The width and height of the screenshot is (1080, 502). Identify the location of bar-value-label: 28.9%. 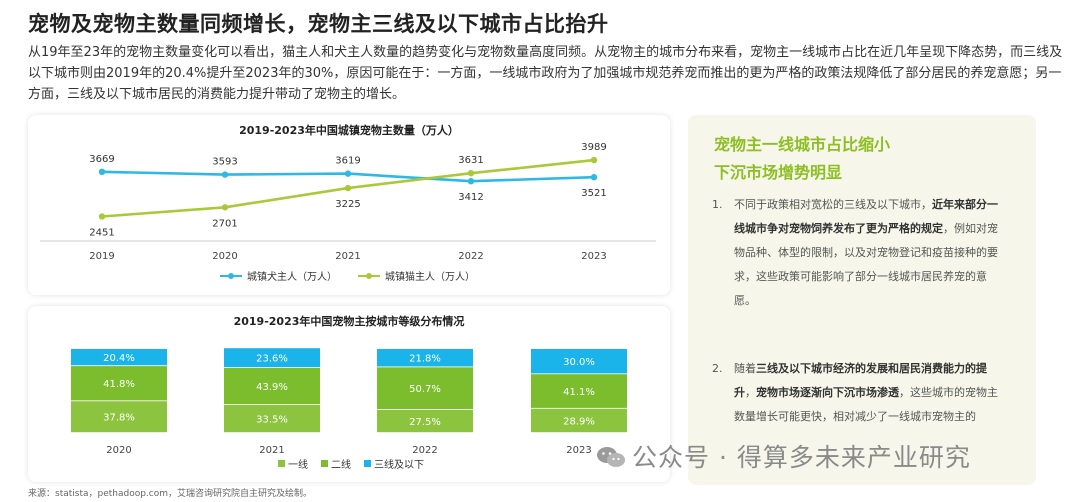
(579, 421).